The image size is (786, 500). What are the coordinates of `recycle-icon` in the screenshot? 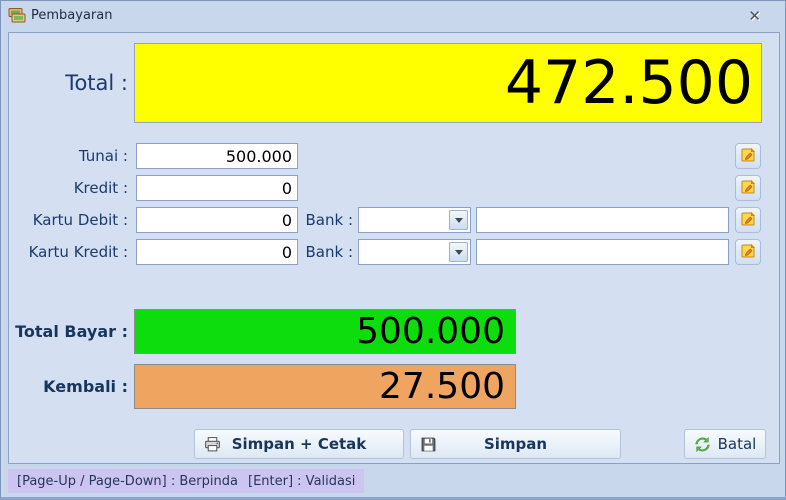 It's located at (702, 444).